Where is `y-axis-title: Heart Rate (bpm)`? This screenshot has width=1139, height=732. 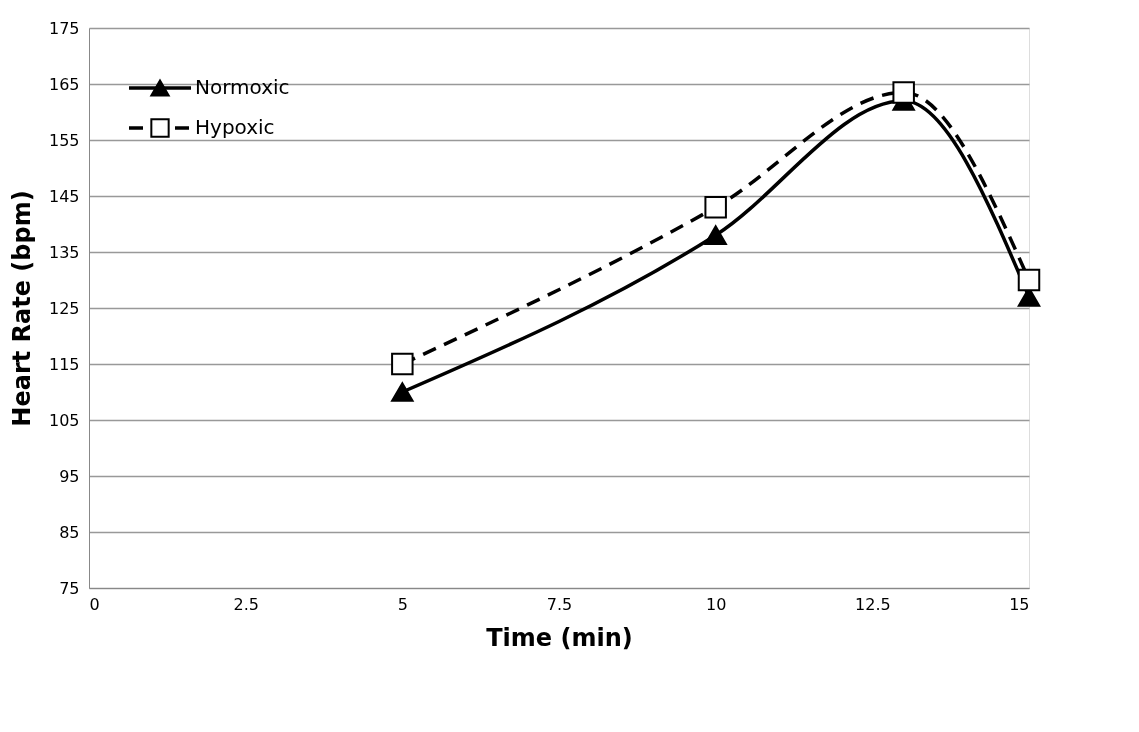
y-axis-title: Heart Rate (bpm) is located at coordinates (21, 308).